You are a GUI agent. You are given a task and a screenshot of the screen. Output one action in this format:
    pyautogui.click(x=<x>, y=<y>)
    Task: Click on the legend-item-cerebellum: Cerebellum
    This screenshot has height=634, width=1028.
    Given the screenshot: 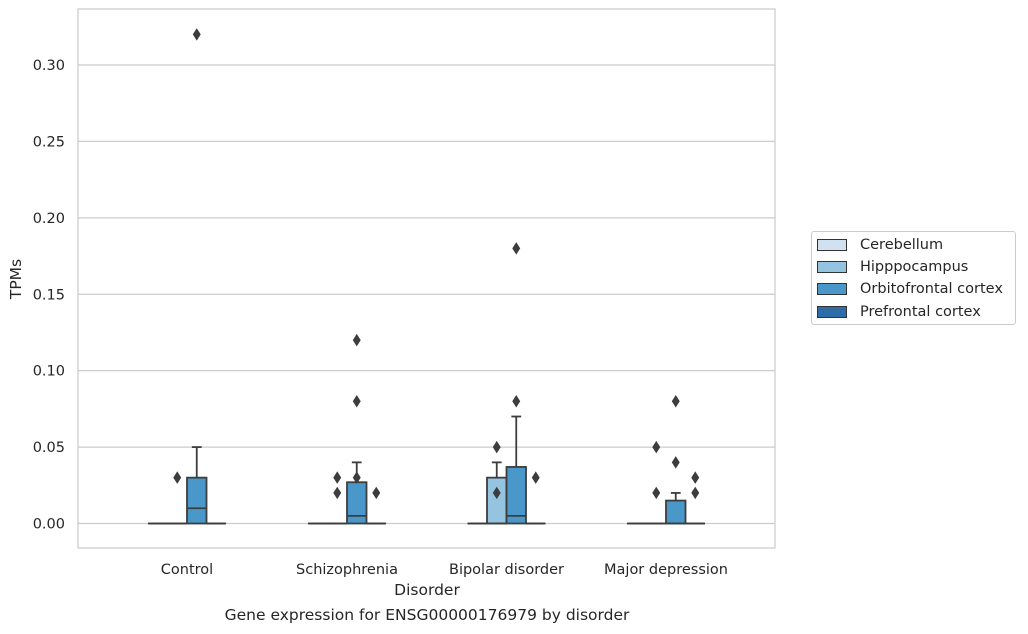 What is the action you would take?
    pyautogui.click(x=880, y=245)
    